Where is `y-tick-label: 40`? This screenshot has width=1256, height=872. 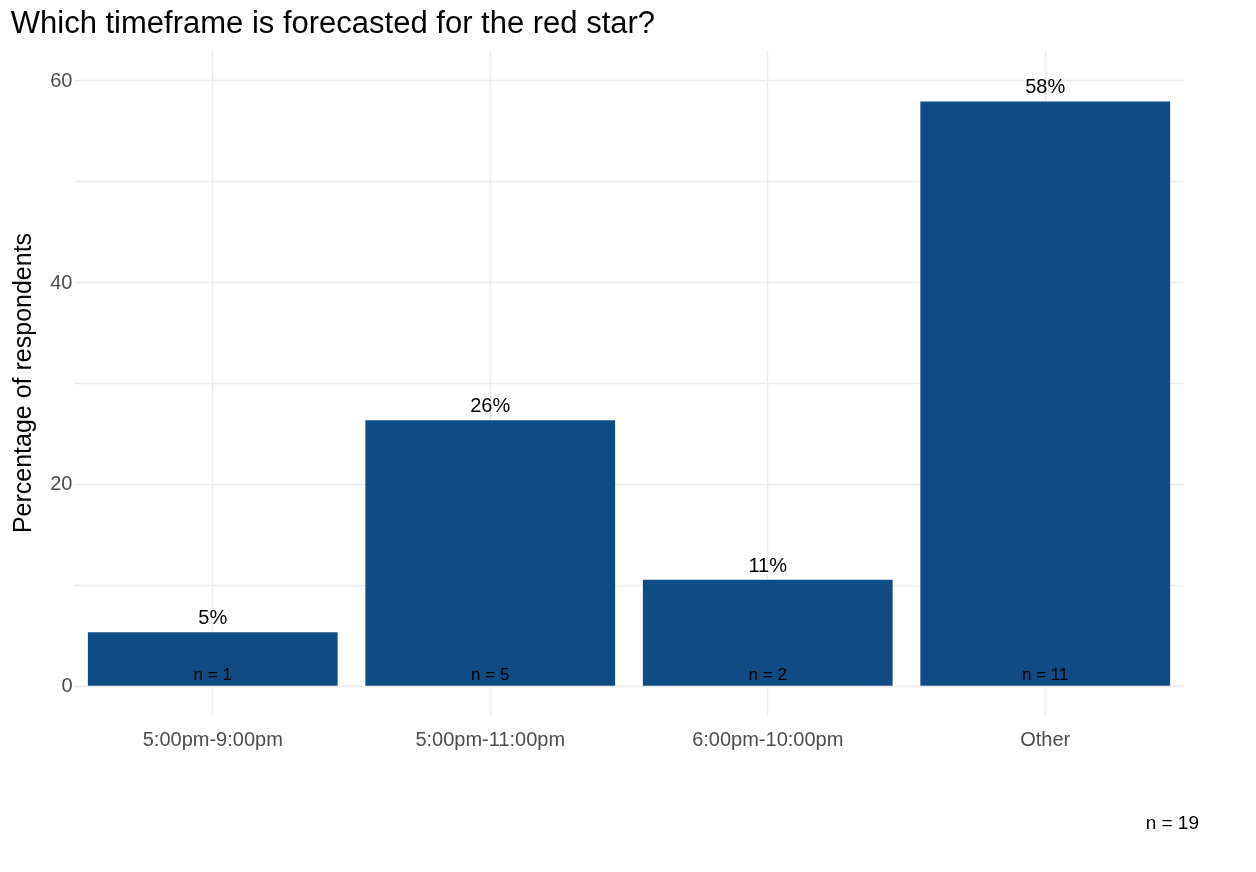
y-tick-label: 40 is located at coordinates (61, 281).